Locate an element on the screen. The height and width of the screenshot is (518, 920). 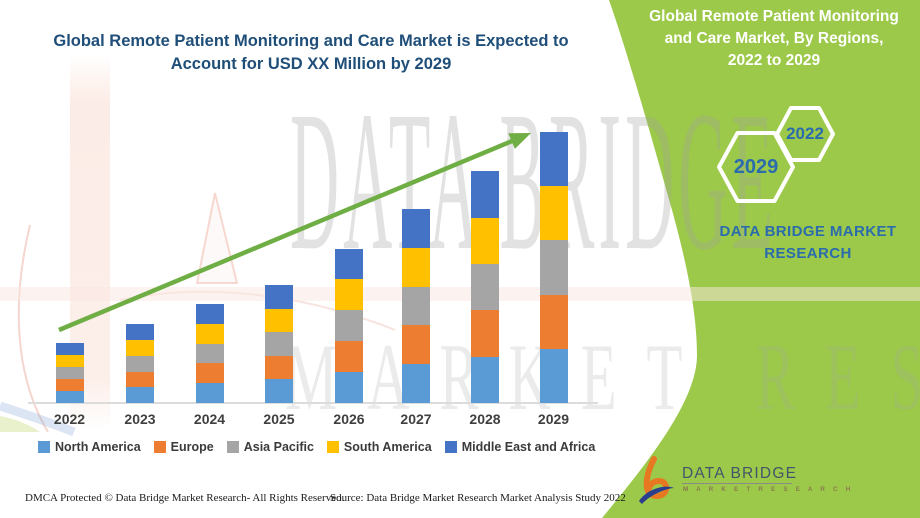
bar-segment-2027-europe is located at coordinates (416, 345).